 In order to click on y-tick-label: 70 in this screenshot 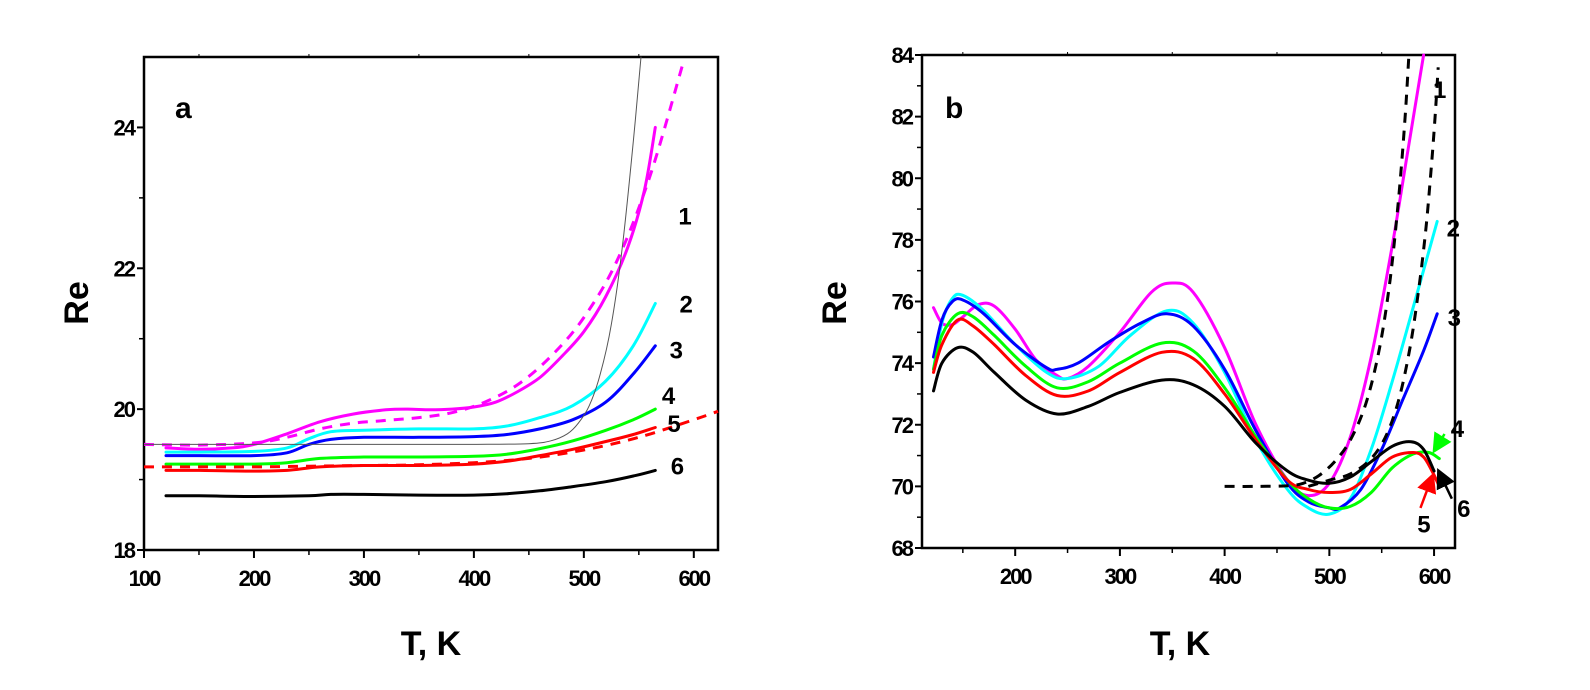, I will do `click(903, 486)`.